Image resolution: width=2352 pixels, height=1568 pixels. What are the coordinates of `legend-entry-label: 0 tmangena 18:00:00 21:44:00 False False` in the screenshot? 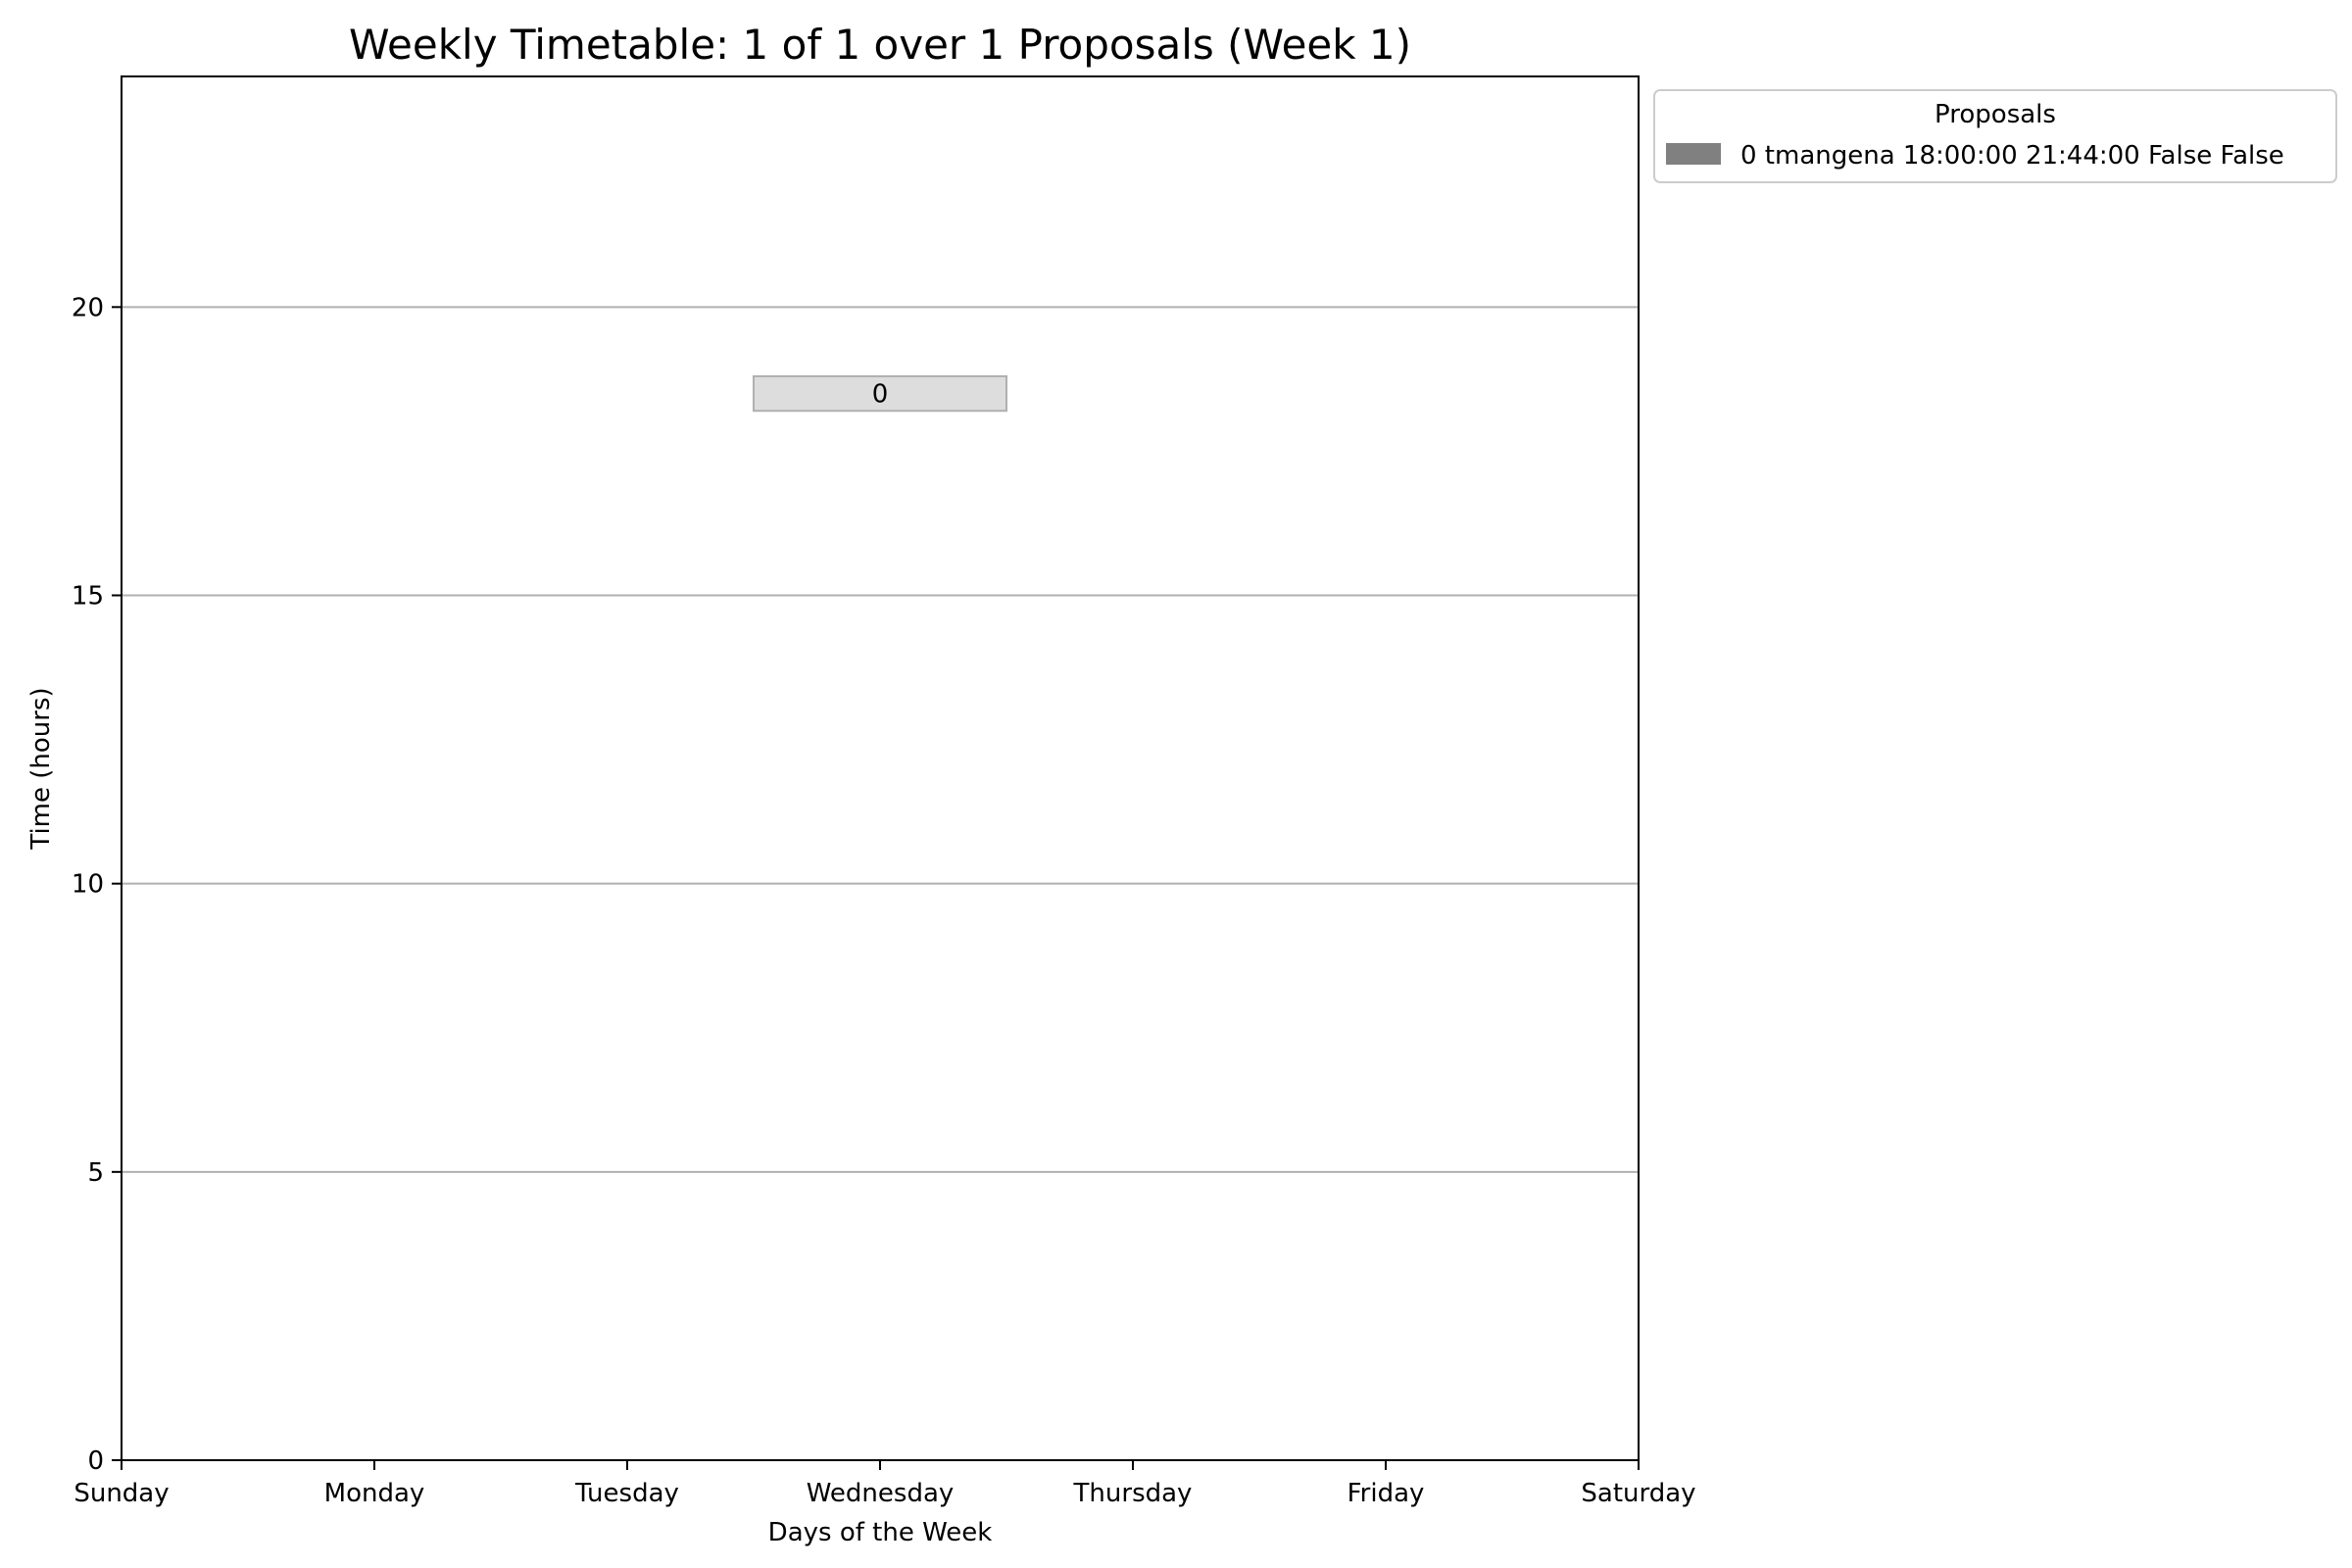 It's located at (2012, 156).